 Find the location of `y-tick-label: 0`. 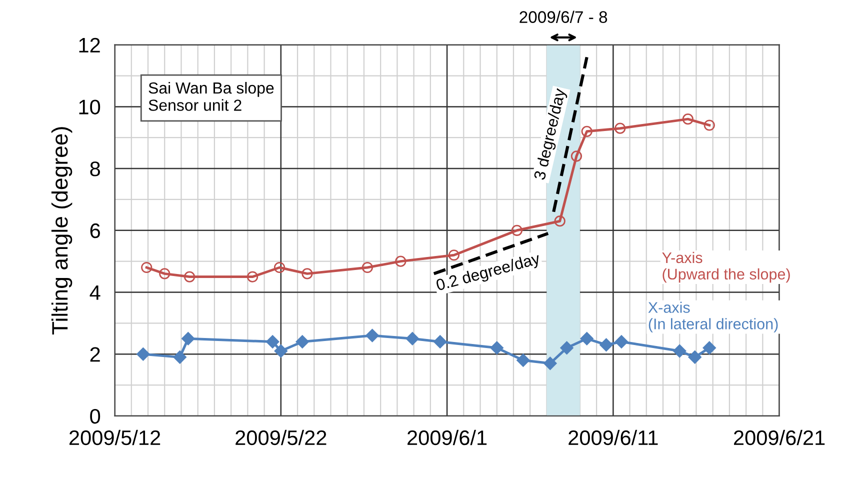

y-tick-label: 0 is located at coordinates (95, 416).